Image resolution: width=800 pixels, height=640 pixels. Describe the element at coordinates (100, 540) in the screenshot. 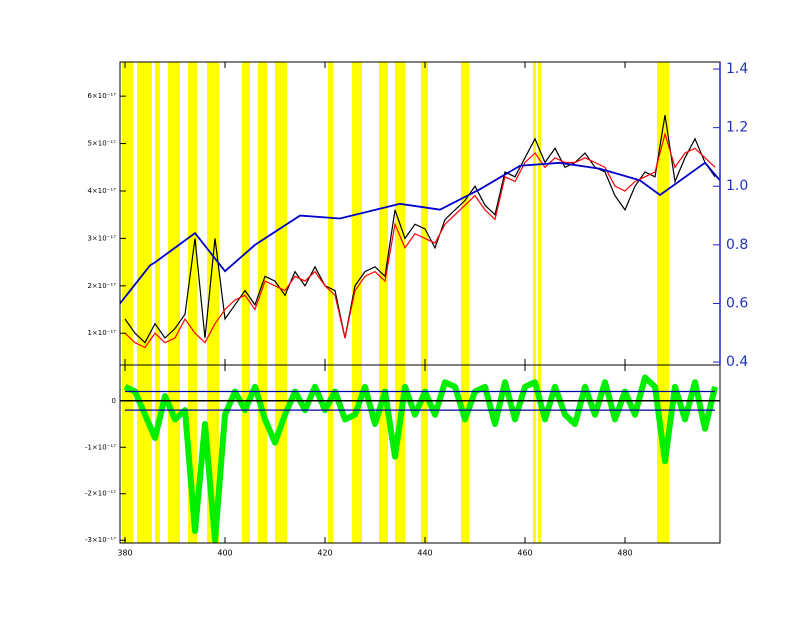

I see `y-tick-label: -3×10⁻¹⁷` at that location.